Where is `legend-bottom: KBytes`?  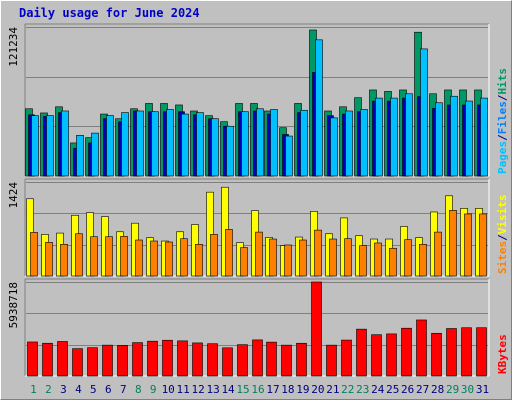
legend-bottom: KBytes is located at coordinates (502, 354).